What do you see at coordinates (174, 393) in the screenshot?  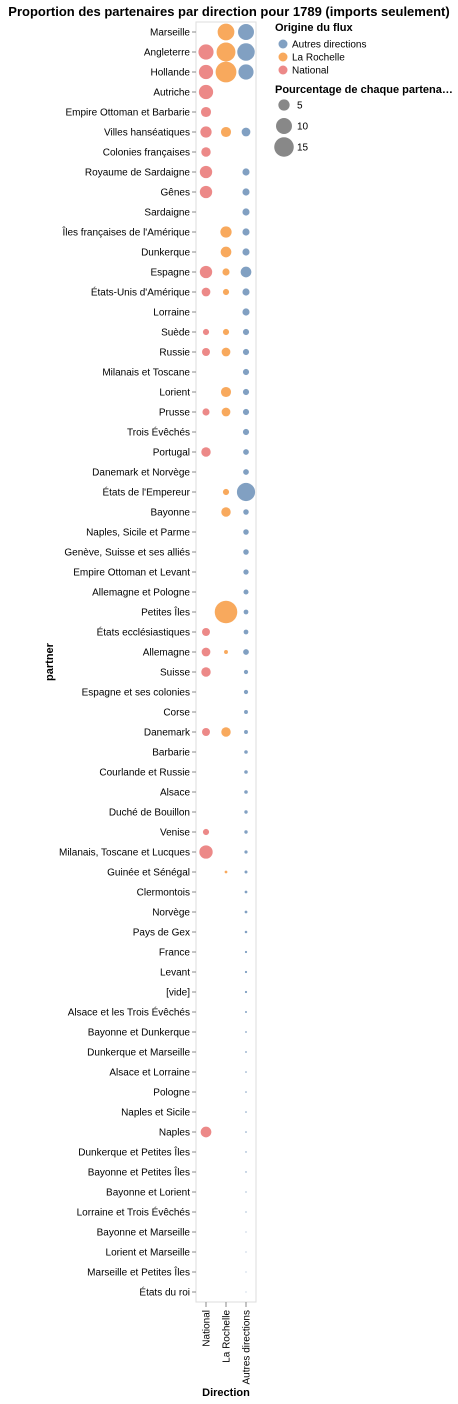 I see `y-tick-label: Lorient` at bounding box center [174, 393].